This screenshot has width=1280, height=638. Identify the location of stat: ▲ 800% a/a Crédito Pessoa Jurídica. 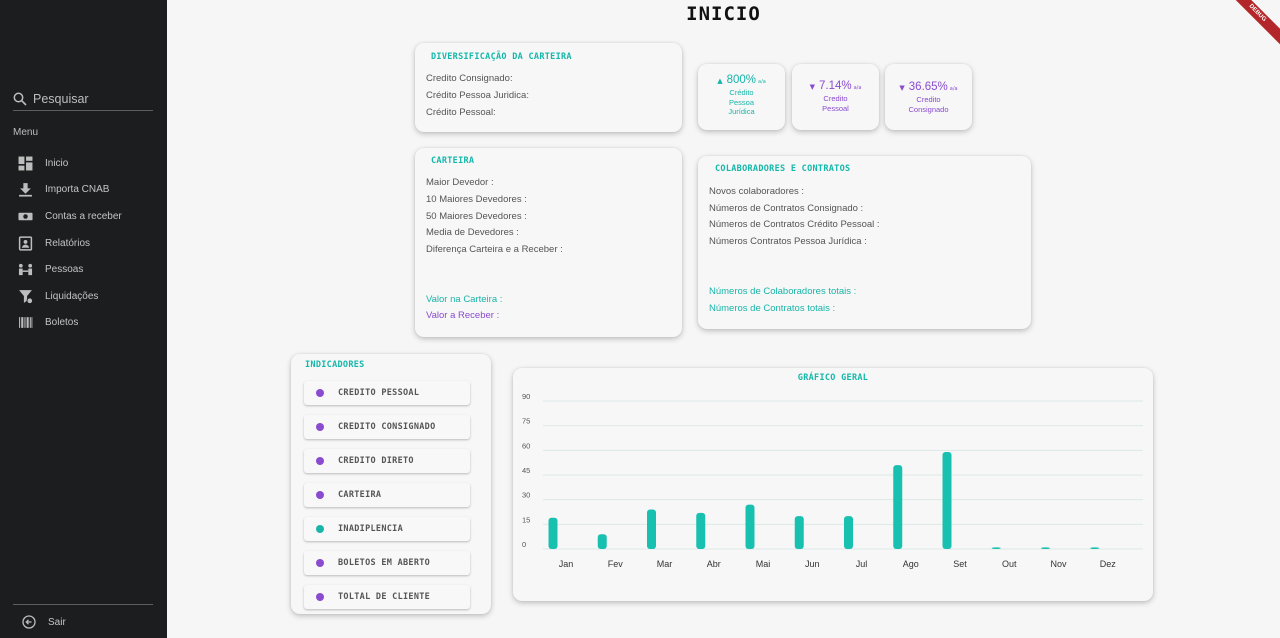
(741, 95).